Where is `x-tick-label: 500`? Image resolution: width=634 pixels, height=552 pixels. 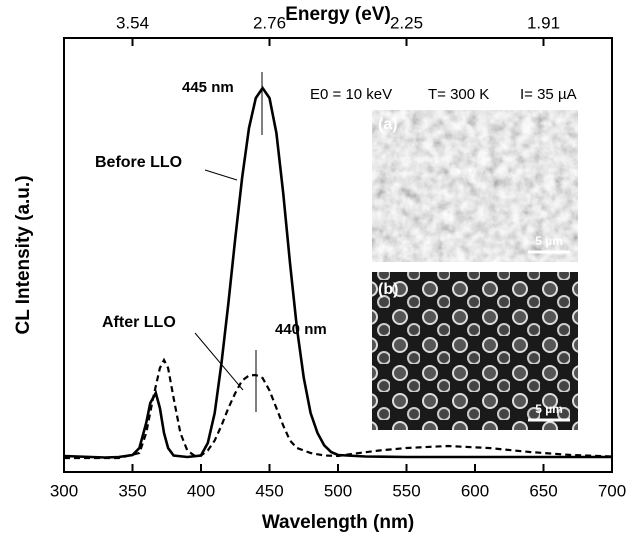
x-tick-label: 500 is located at coordinates (338, 490).